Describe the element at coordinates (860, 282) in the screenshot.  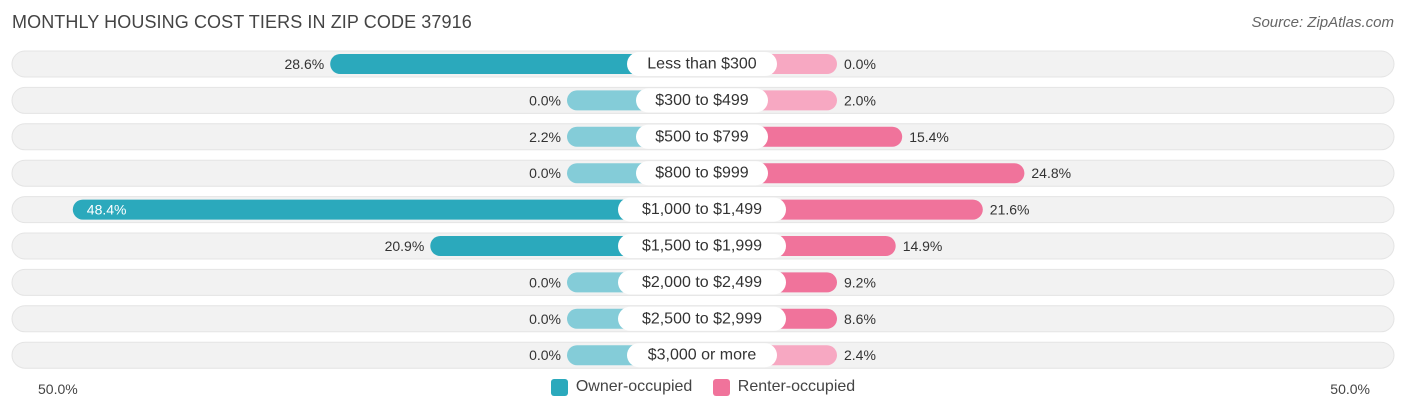
I see `renter-value-label: 9.2%` at that location.